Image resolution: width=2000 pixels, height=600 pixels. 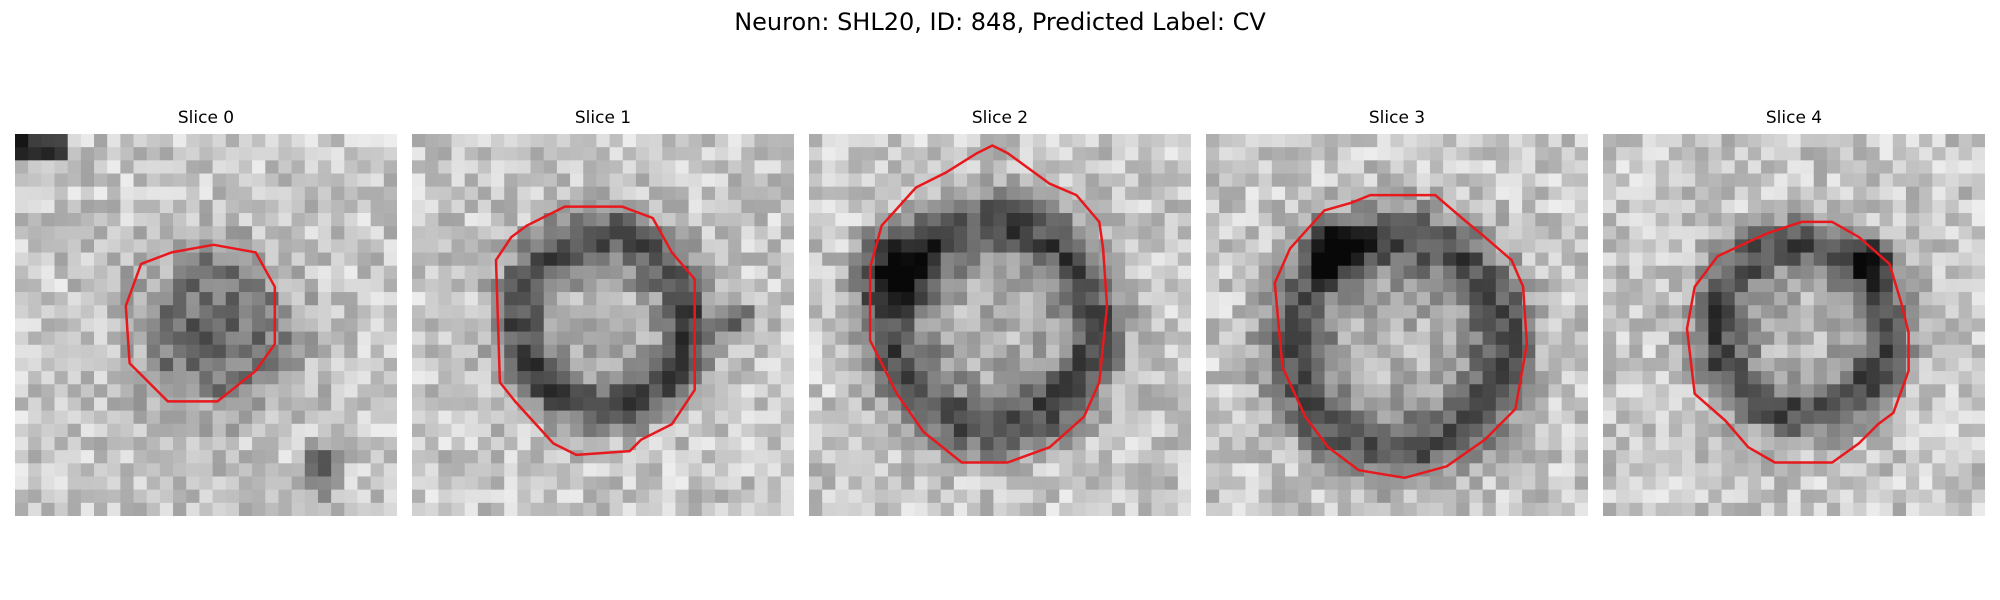 I want to click on slice-panel-4: Slice 4, so click(x=1794, y=312).